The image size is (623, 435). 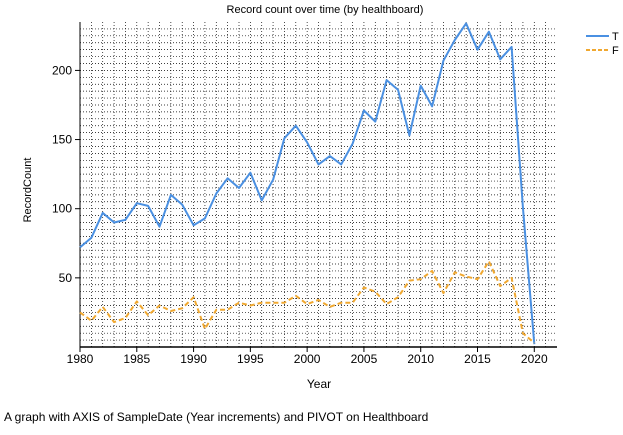 What do you see at coordinates (477, 359) in the screenshot?
I see `x-tick-label: 2015` at bounding box center [477, 359].